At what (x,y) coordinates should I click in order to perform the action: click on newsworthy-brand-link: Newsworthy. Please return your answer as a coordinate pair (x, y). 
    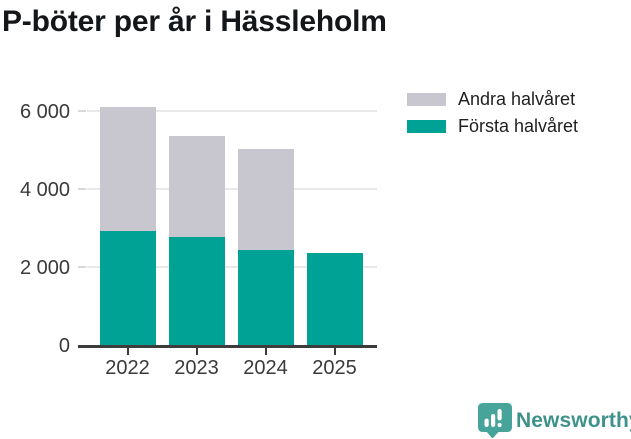
    Looking at the image, I should click on (554, 420).